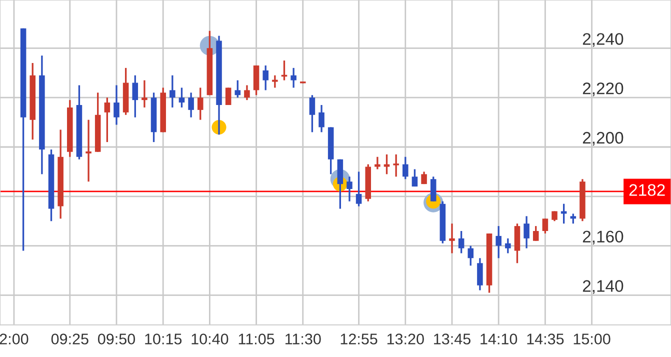 The height and width of the screenshot is (357, 671). What do you see at coordinates (14, 339) in the screenshot?
I see `x-tick-label: 2:00` at bounding box center [14, 339].